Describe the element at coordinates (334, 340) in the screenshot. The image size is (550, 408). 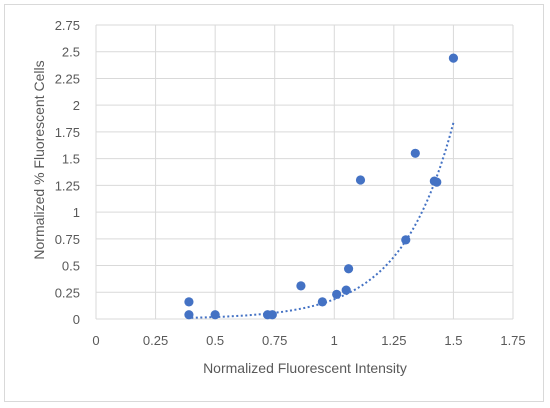
I see `x-tick-label: 1` at that location.